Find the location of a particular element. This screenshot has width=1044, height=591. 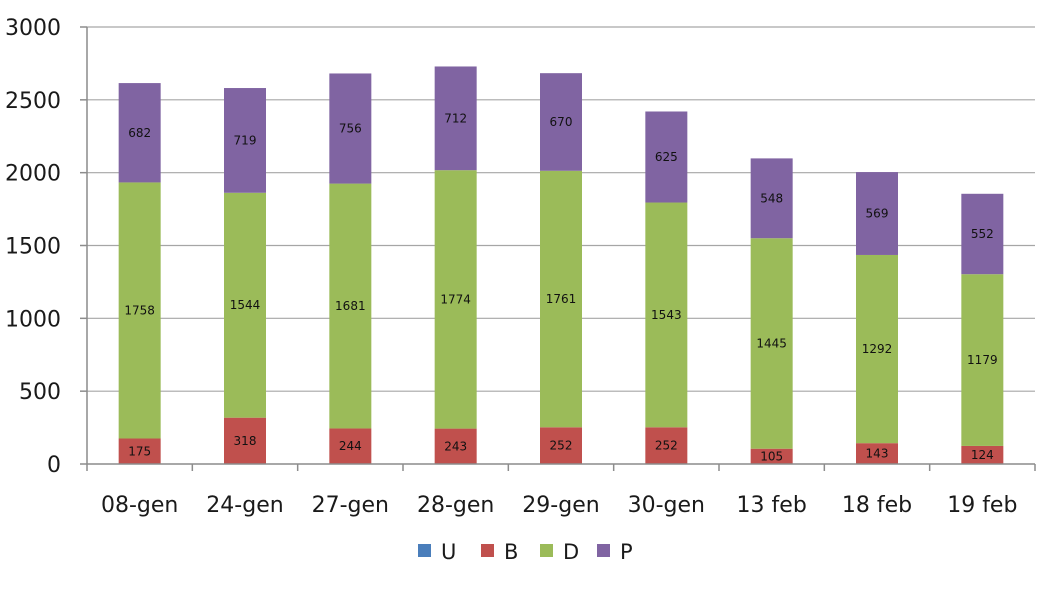

legend-swatch-d is located at coordinates (546, 550).